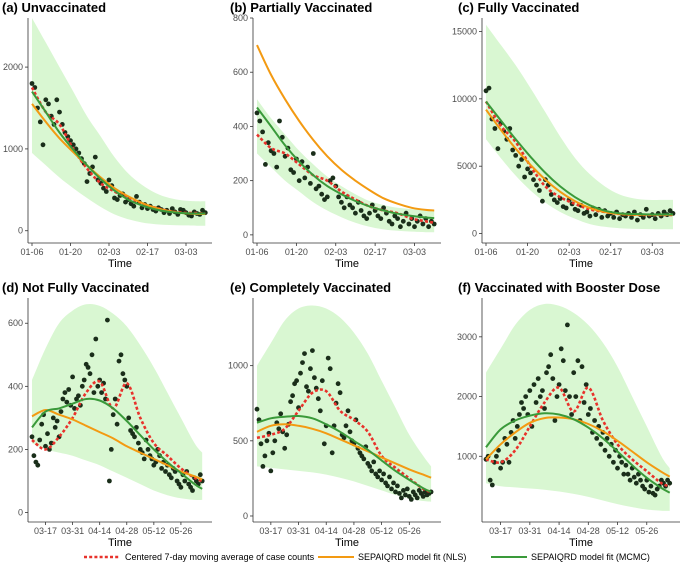 Image resolution: width=685 pixels, height=569 pixels. What do you see at coordinates (464, 99) in the screenshot?
I see `y-tick-label: 10000` at bounding box center [464, 99].